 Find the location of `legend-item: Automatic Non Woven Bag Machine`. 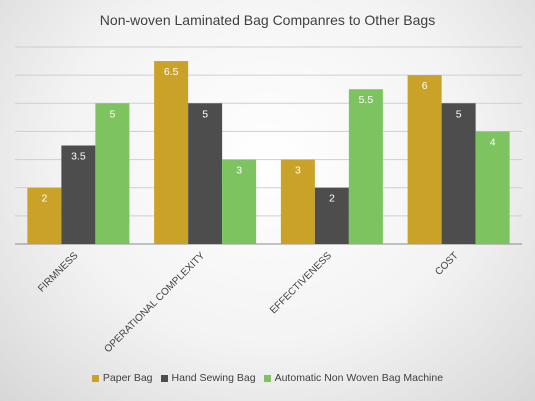

legend-item: Automatic Non Woven Bag Machine is located at coordinates (353, 378).